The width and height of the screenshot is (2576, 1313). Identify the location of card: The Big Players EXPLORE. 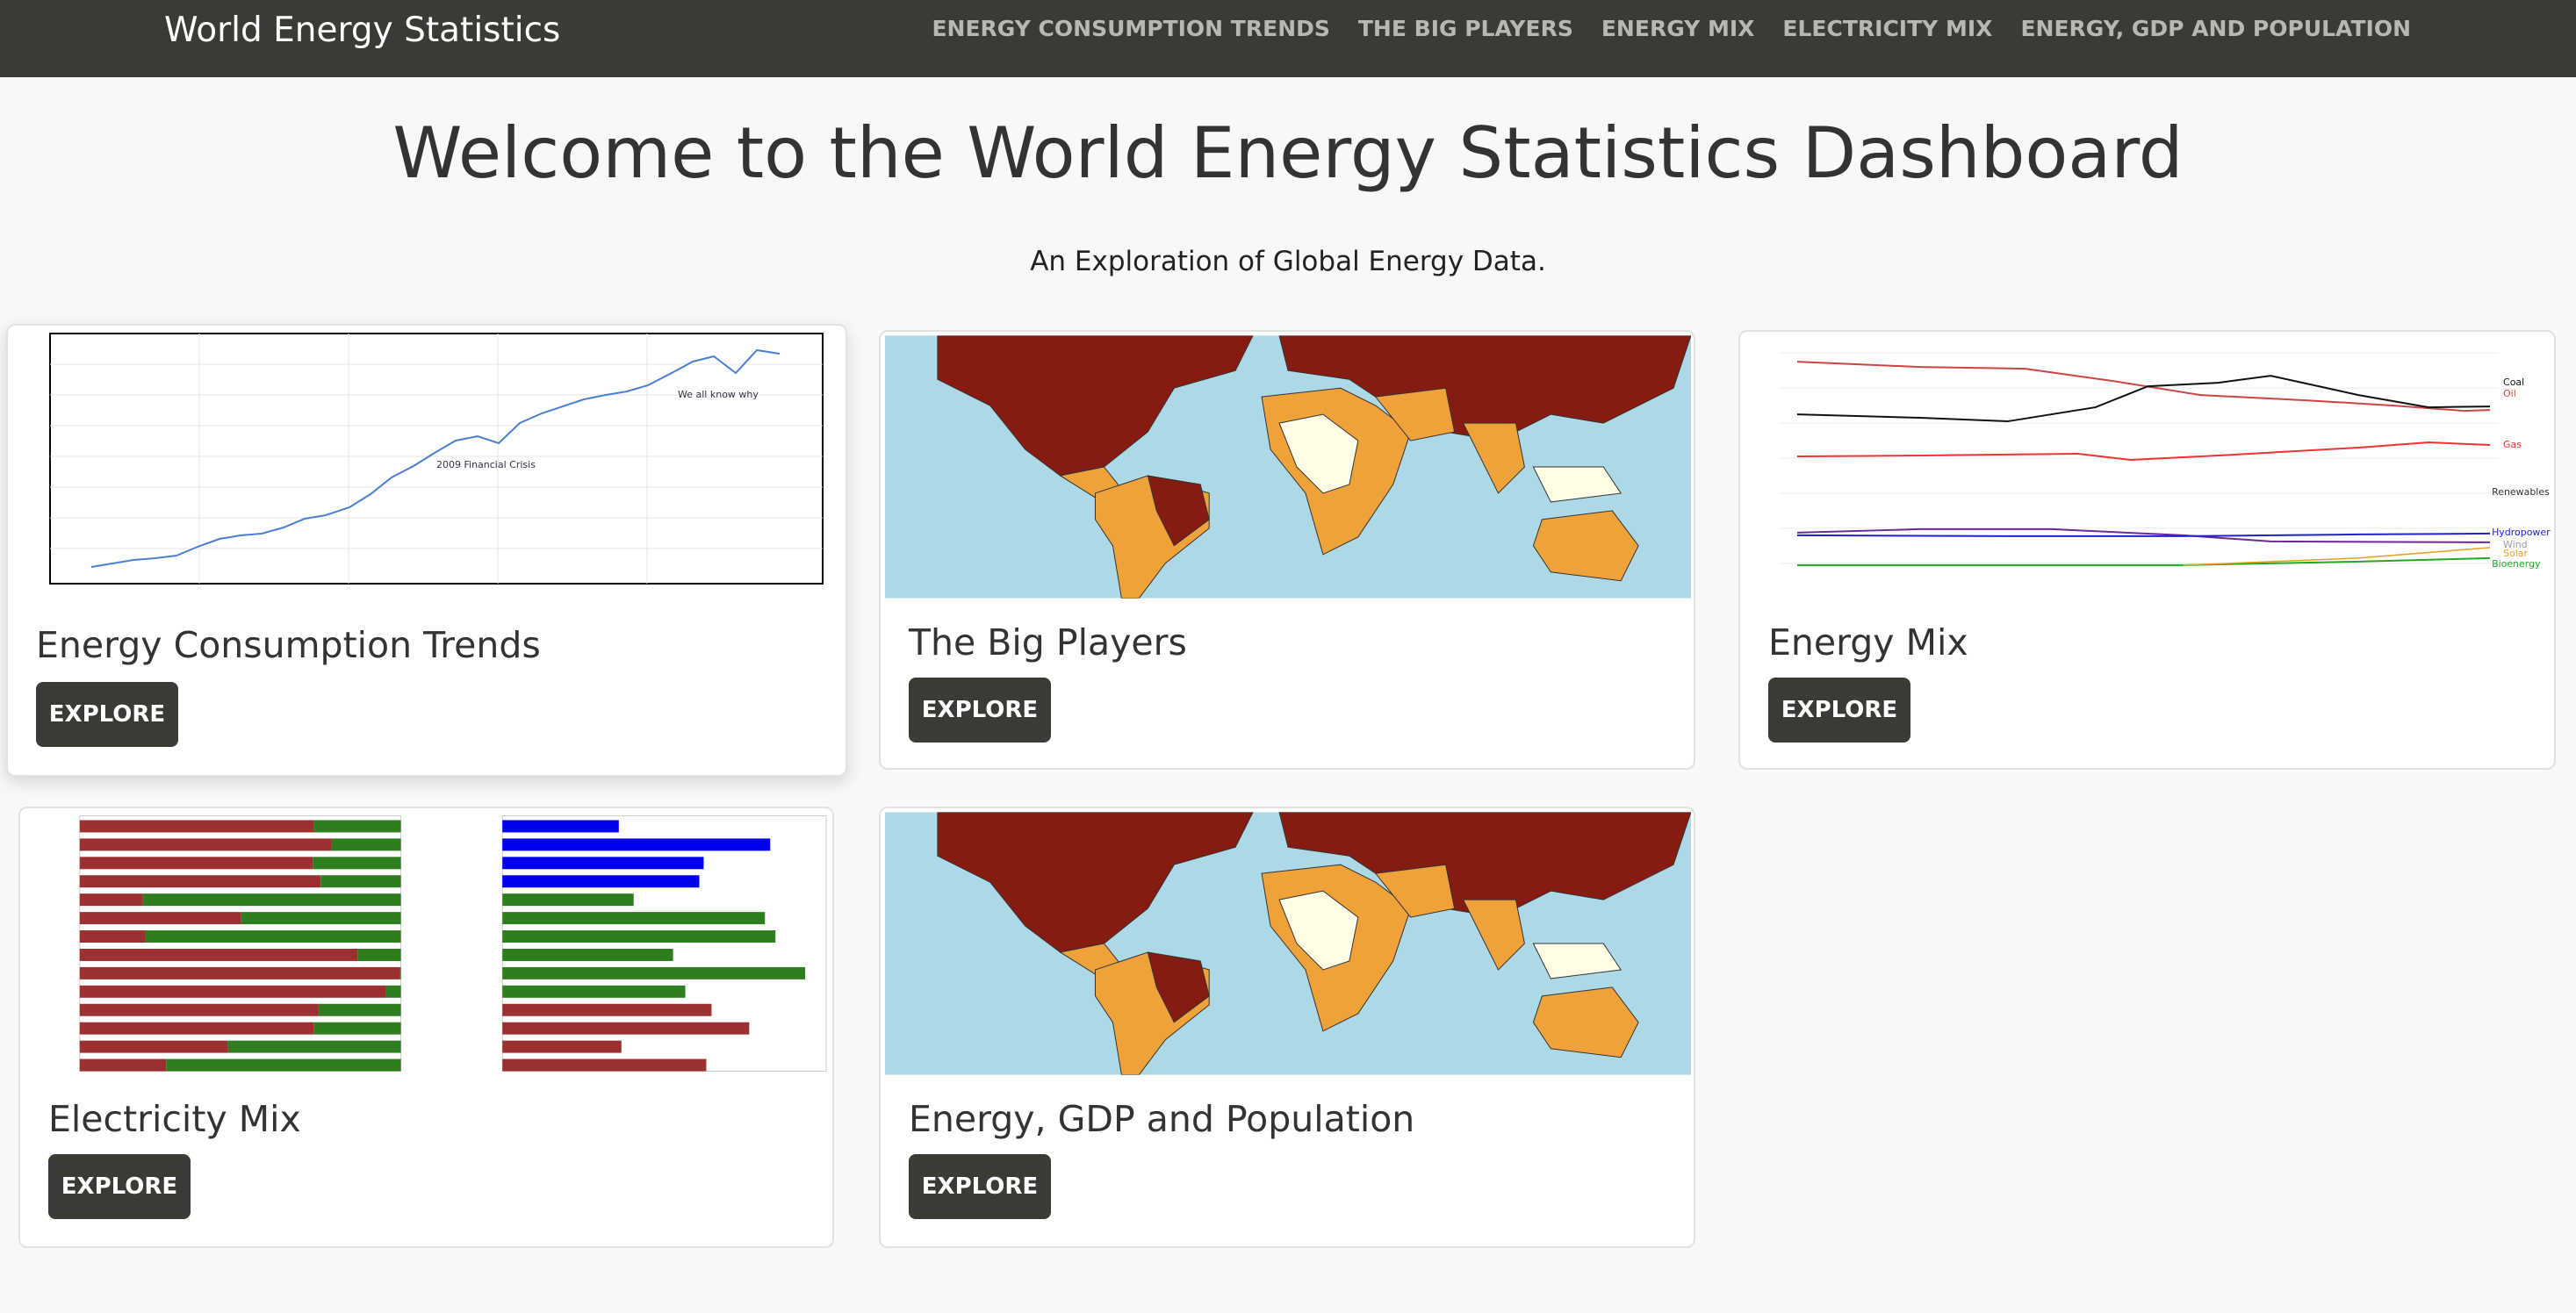
(1287, 550).